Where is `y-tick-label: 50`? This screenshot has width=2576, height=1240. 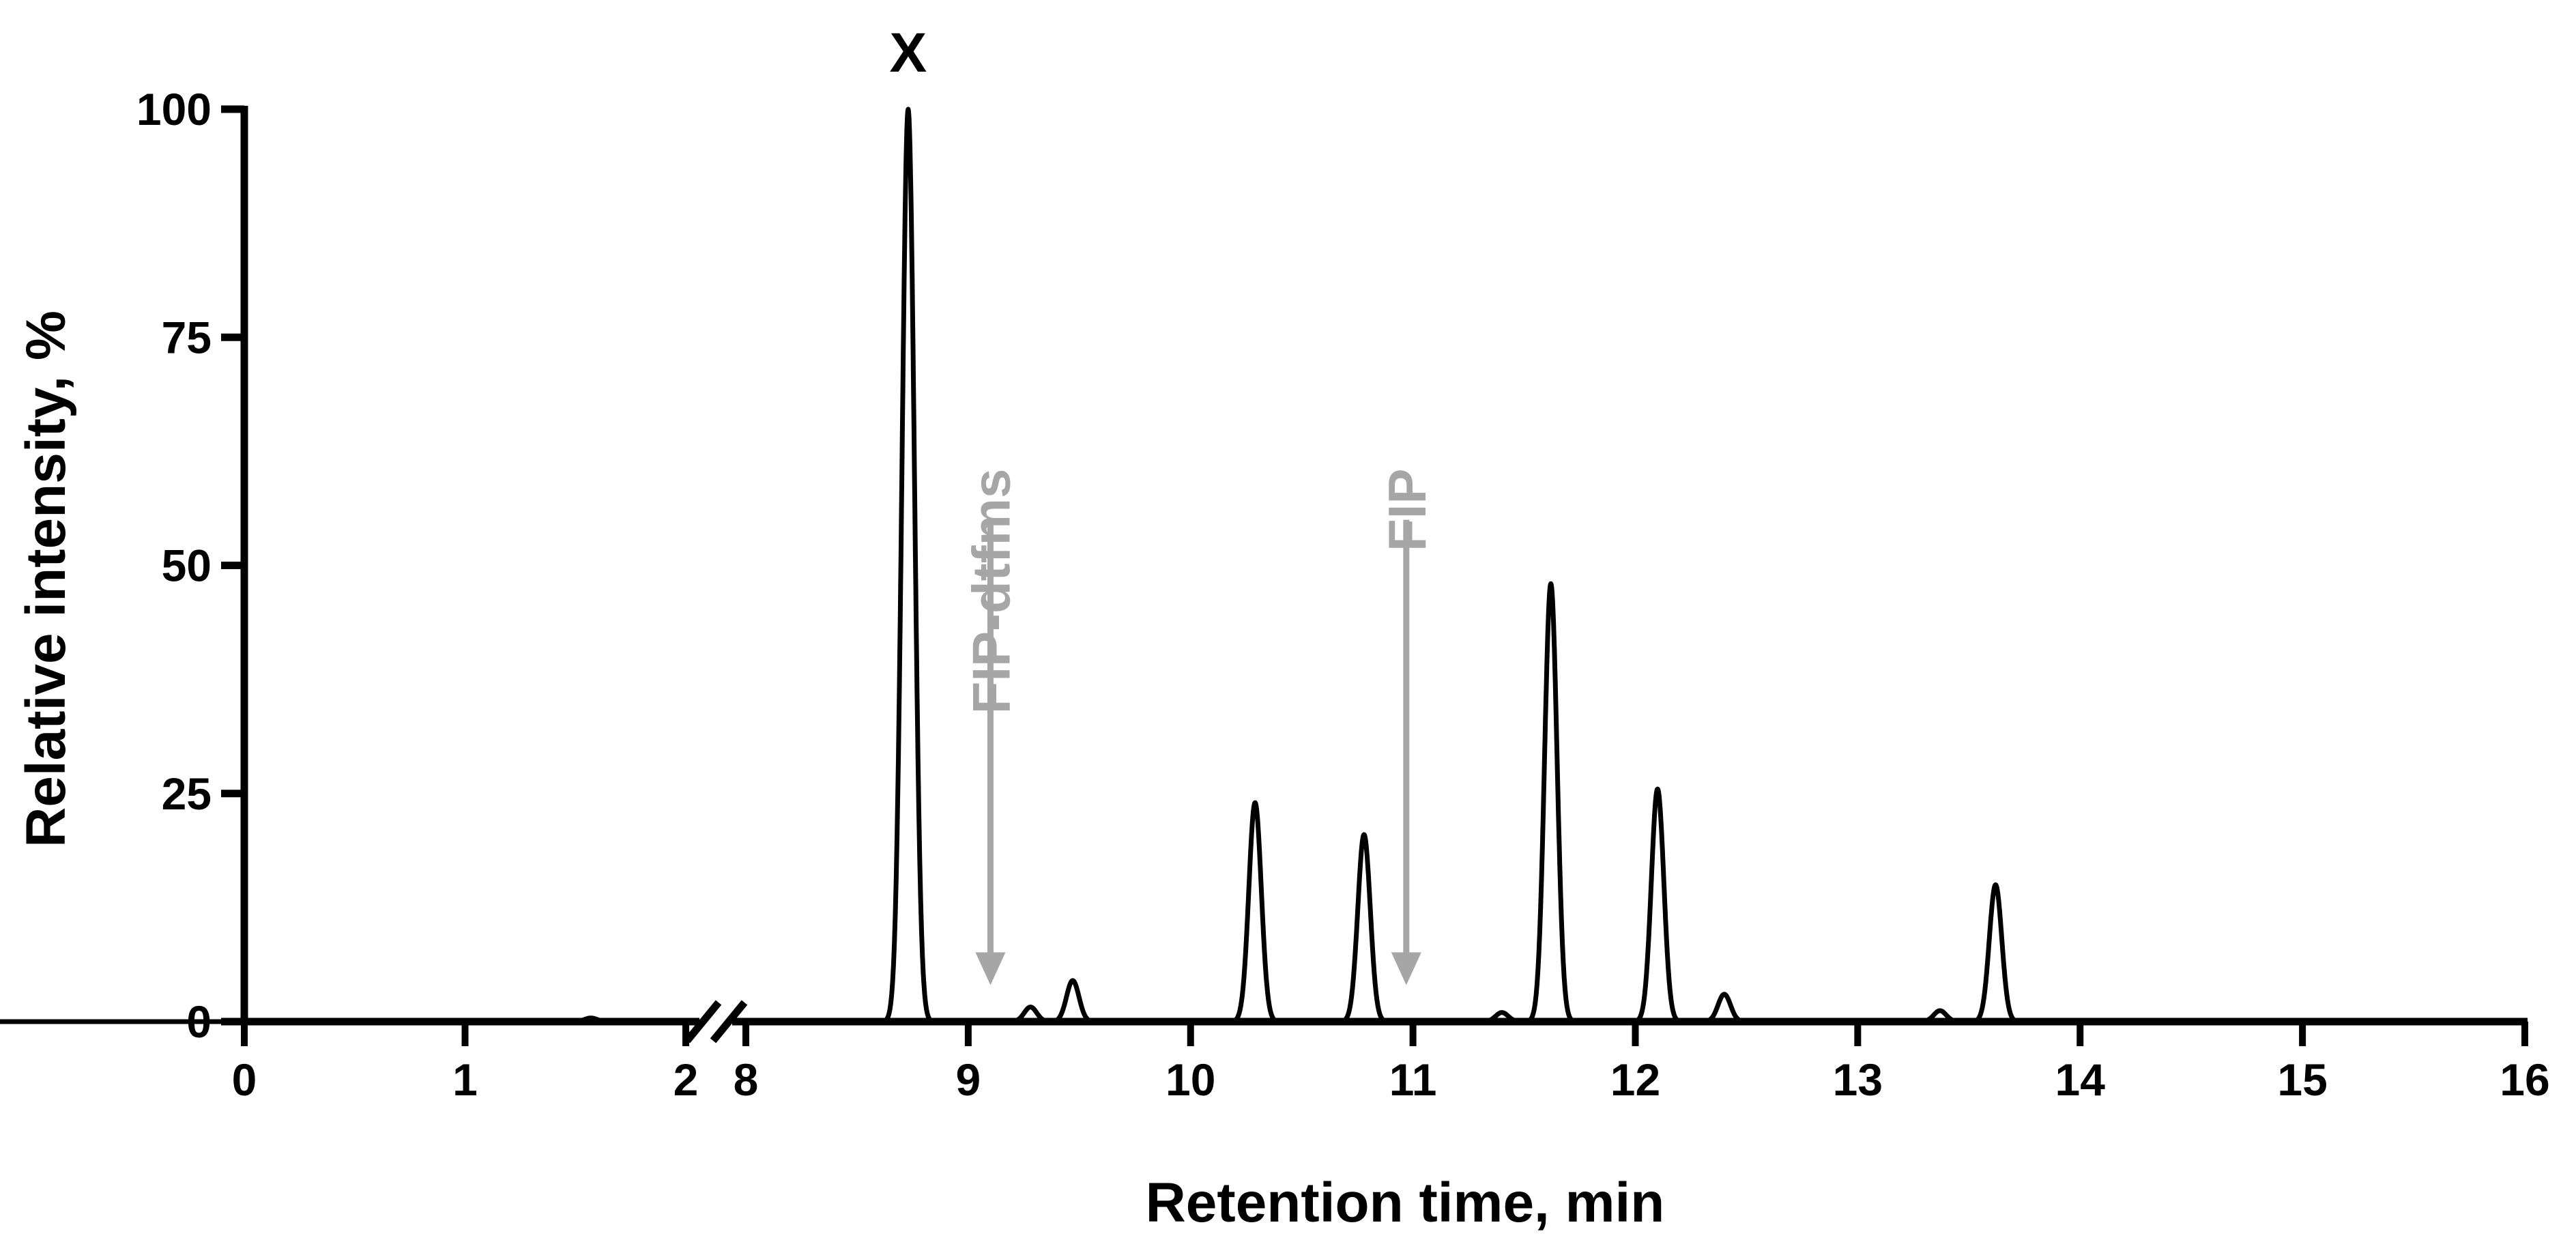
y-tick-label: 50 is located at coordinates (187, 565).